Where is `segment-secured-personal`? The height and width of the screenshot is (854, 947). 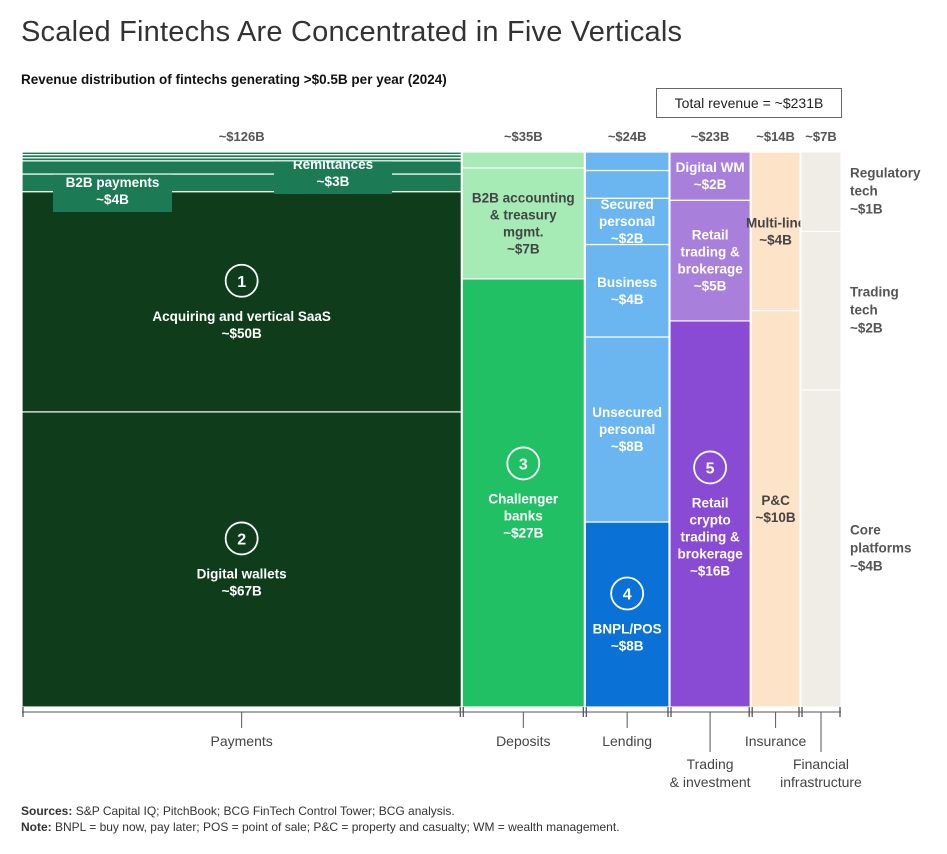
segment-secured-personal is located at coordinates (627, 221).